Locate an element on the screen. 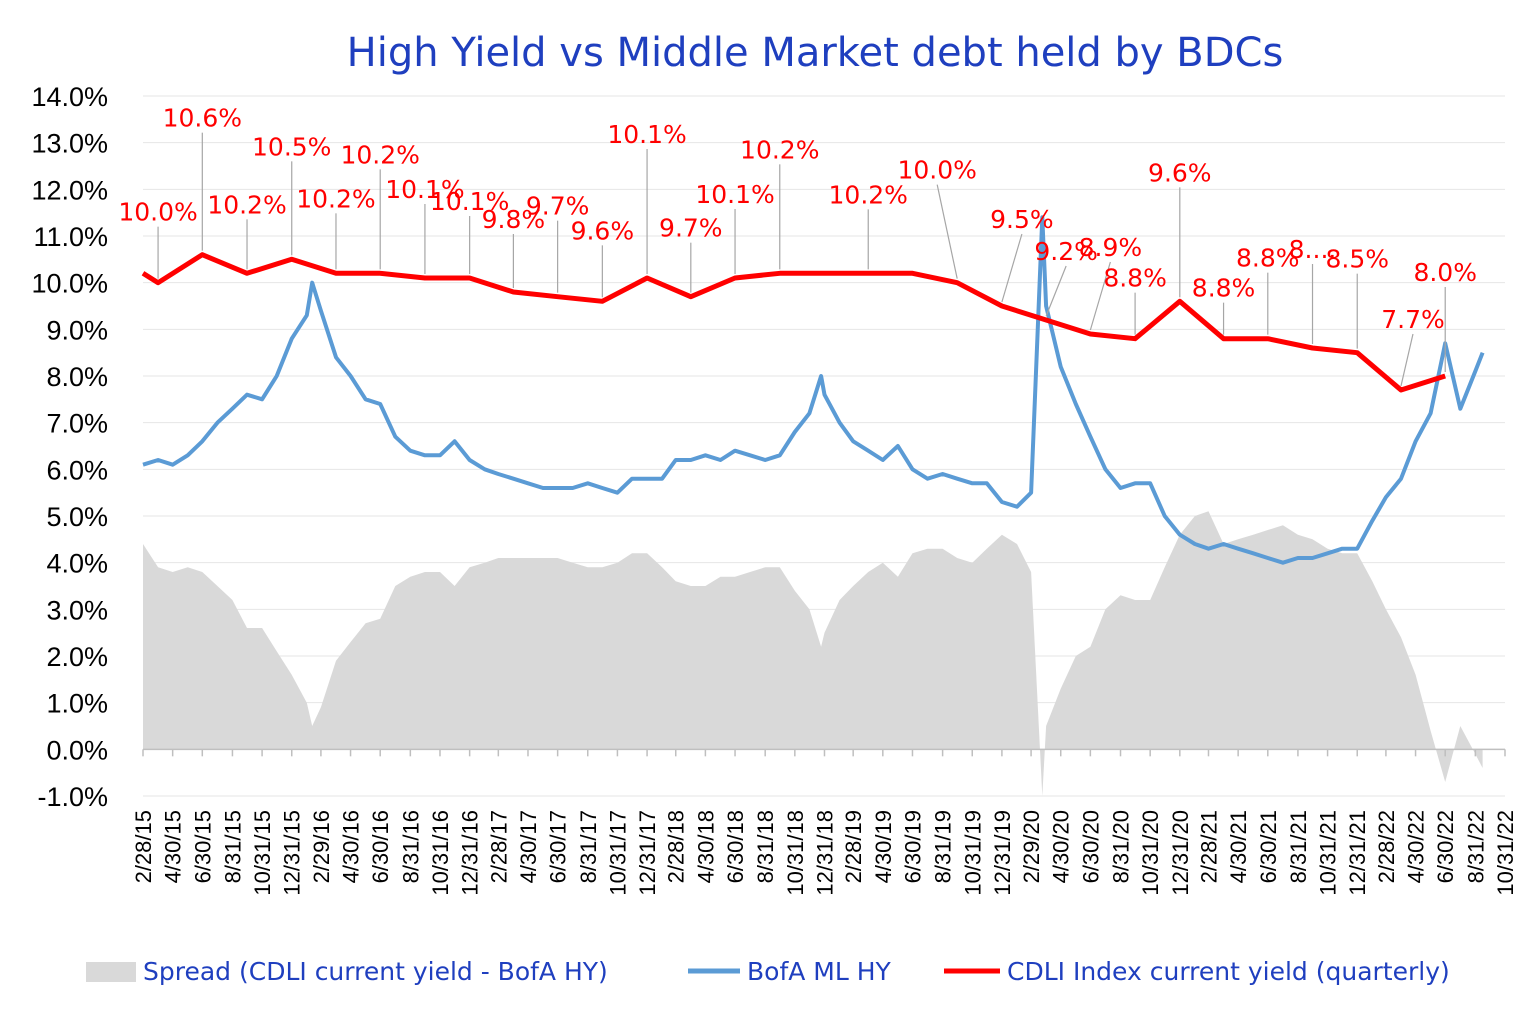 This screenshot has height=1018, width=1536. x-tick-label: 4/30/17 is located at coordinates (528, 846).